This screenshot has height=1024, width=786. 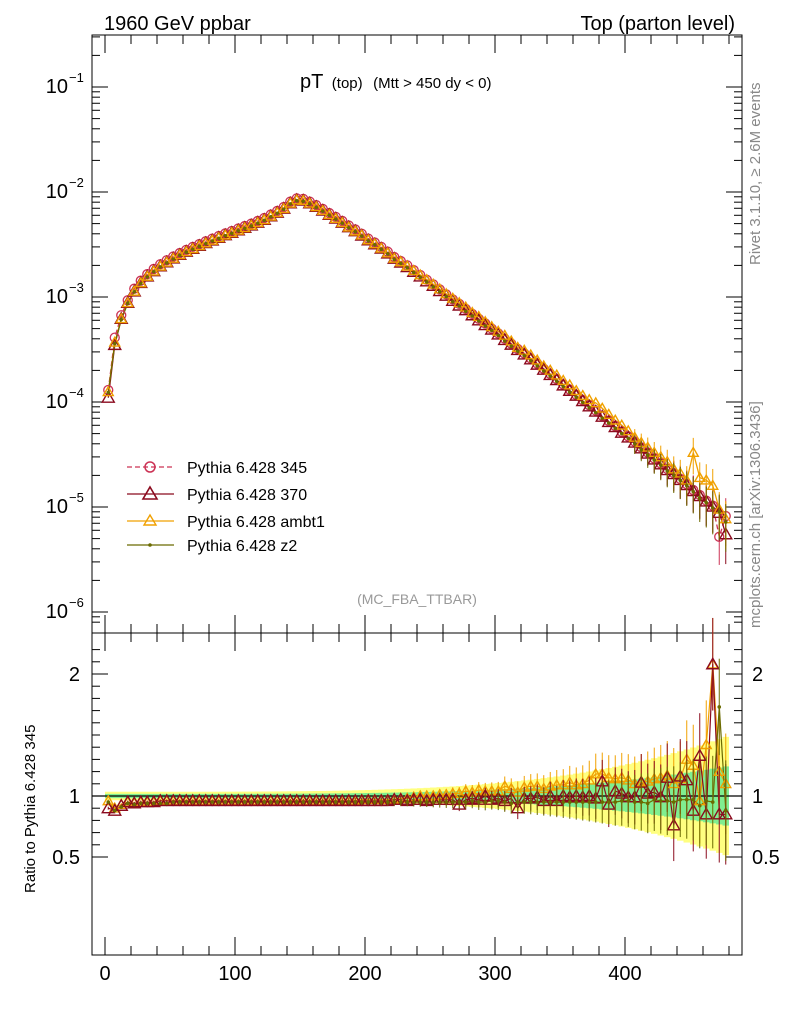 I want to click on main-y-tick-exponent: −6, so click(x=76, y=602).